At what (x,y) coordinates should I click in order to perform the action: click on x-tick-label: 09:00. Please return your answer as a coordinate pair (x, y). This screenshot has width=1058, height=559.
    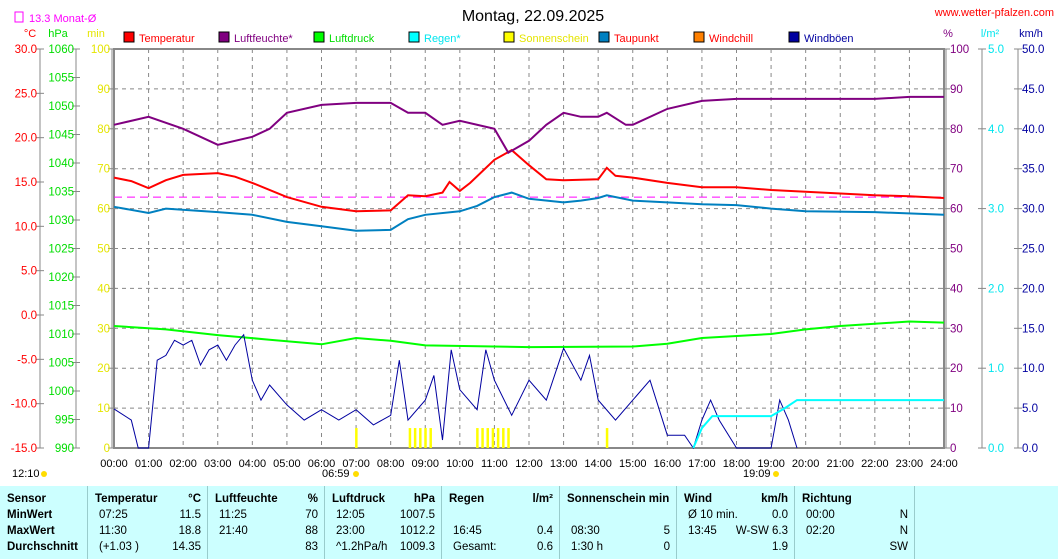
    Looking at the image, I should click on (425, 464).